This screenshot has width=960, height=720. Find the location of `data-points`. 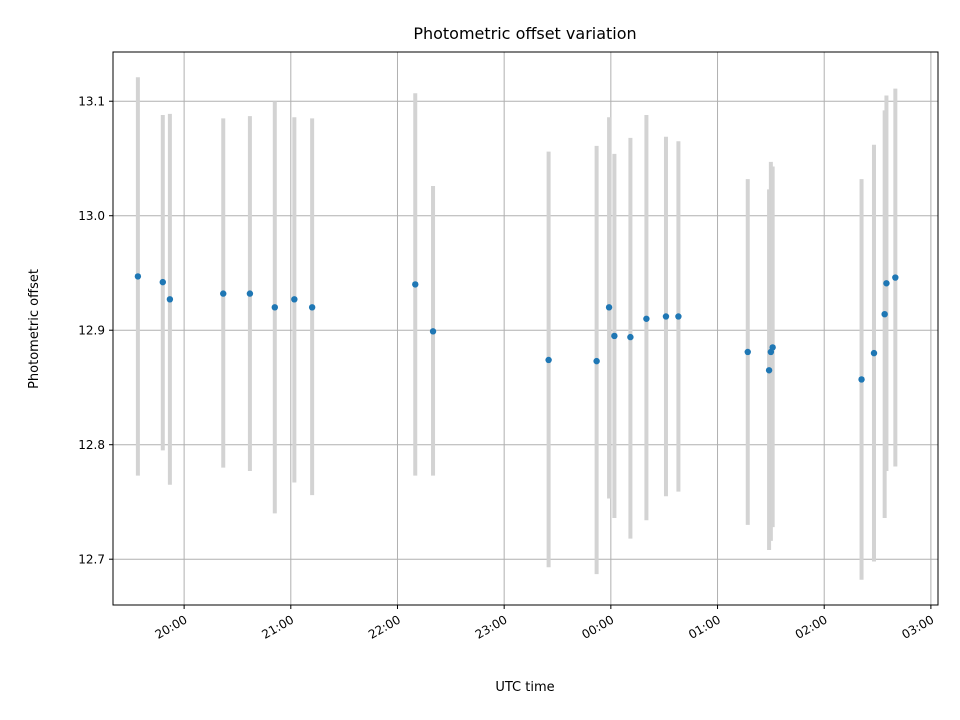

data-points is located at coordinates (516, 328).